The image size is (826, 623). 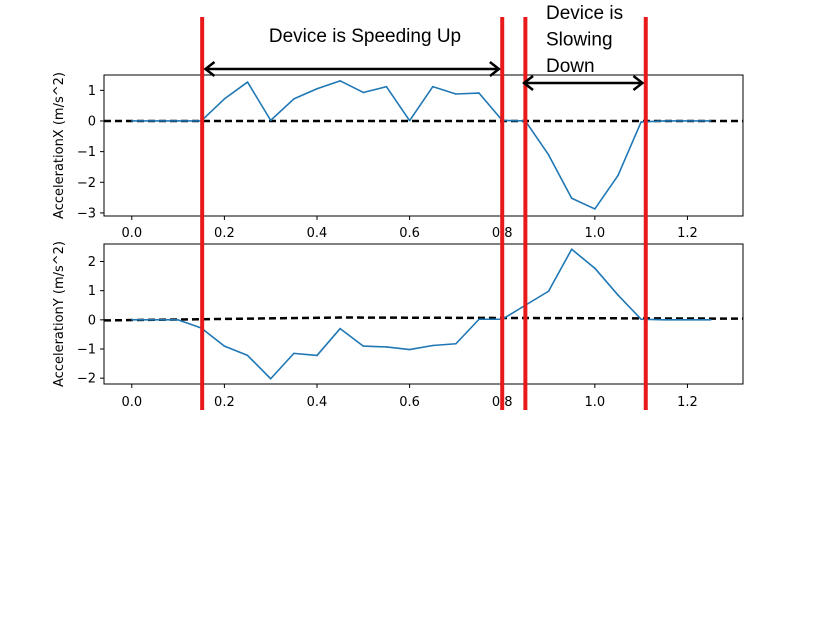 What do you see at coordinates (92, 262) in the screenshot?
I see `y-tick-label: 2` at bounding box center [92, 262].